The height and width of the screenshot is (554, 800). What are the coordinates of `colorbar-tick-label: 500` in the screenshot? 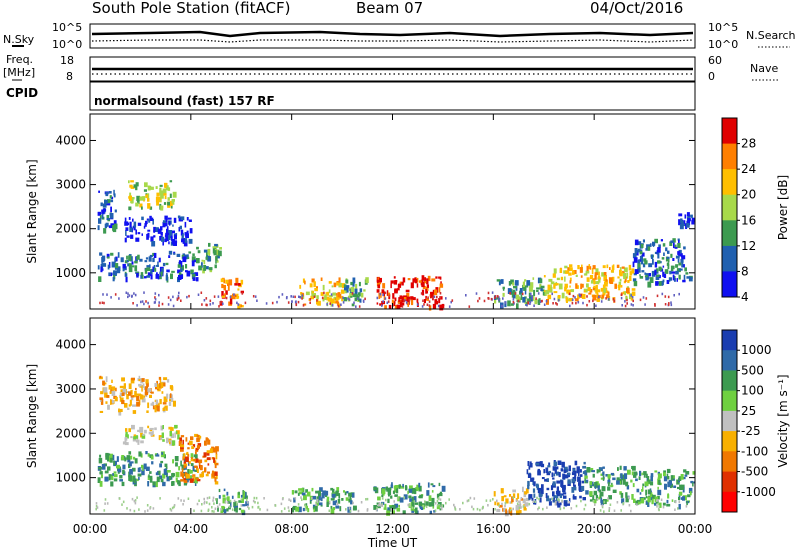 It's located at (752, 370).